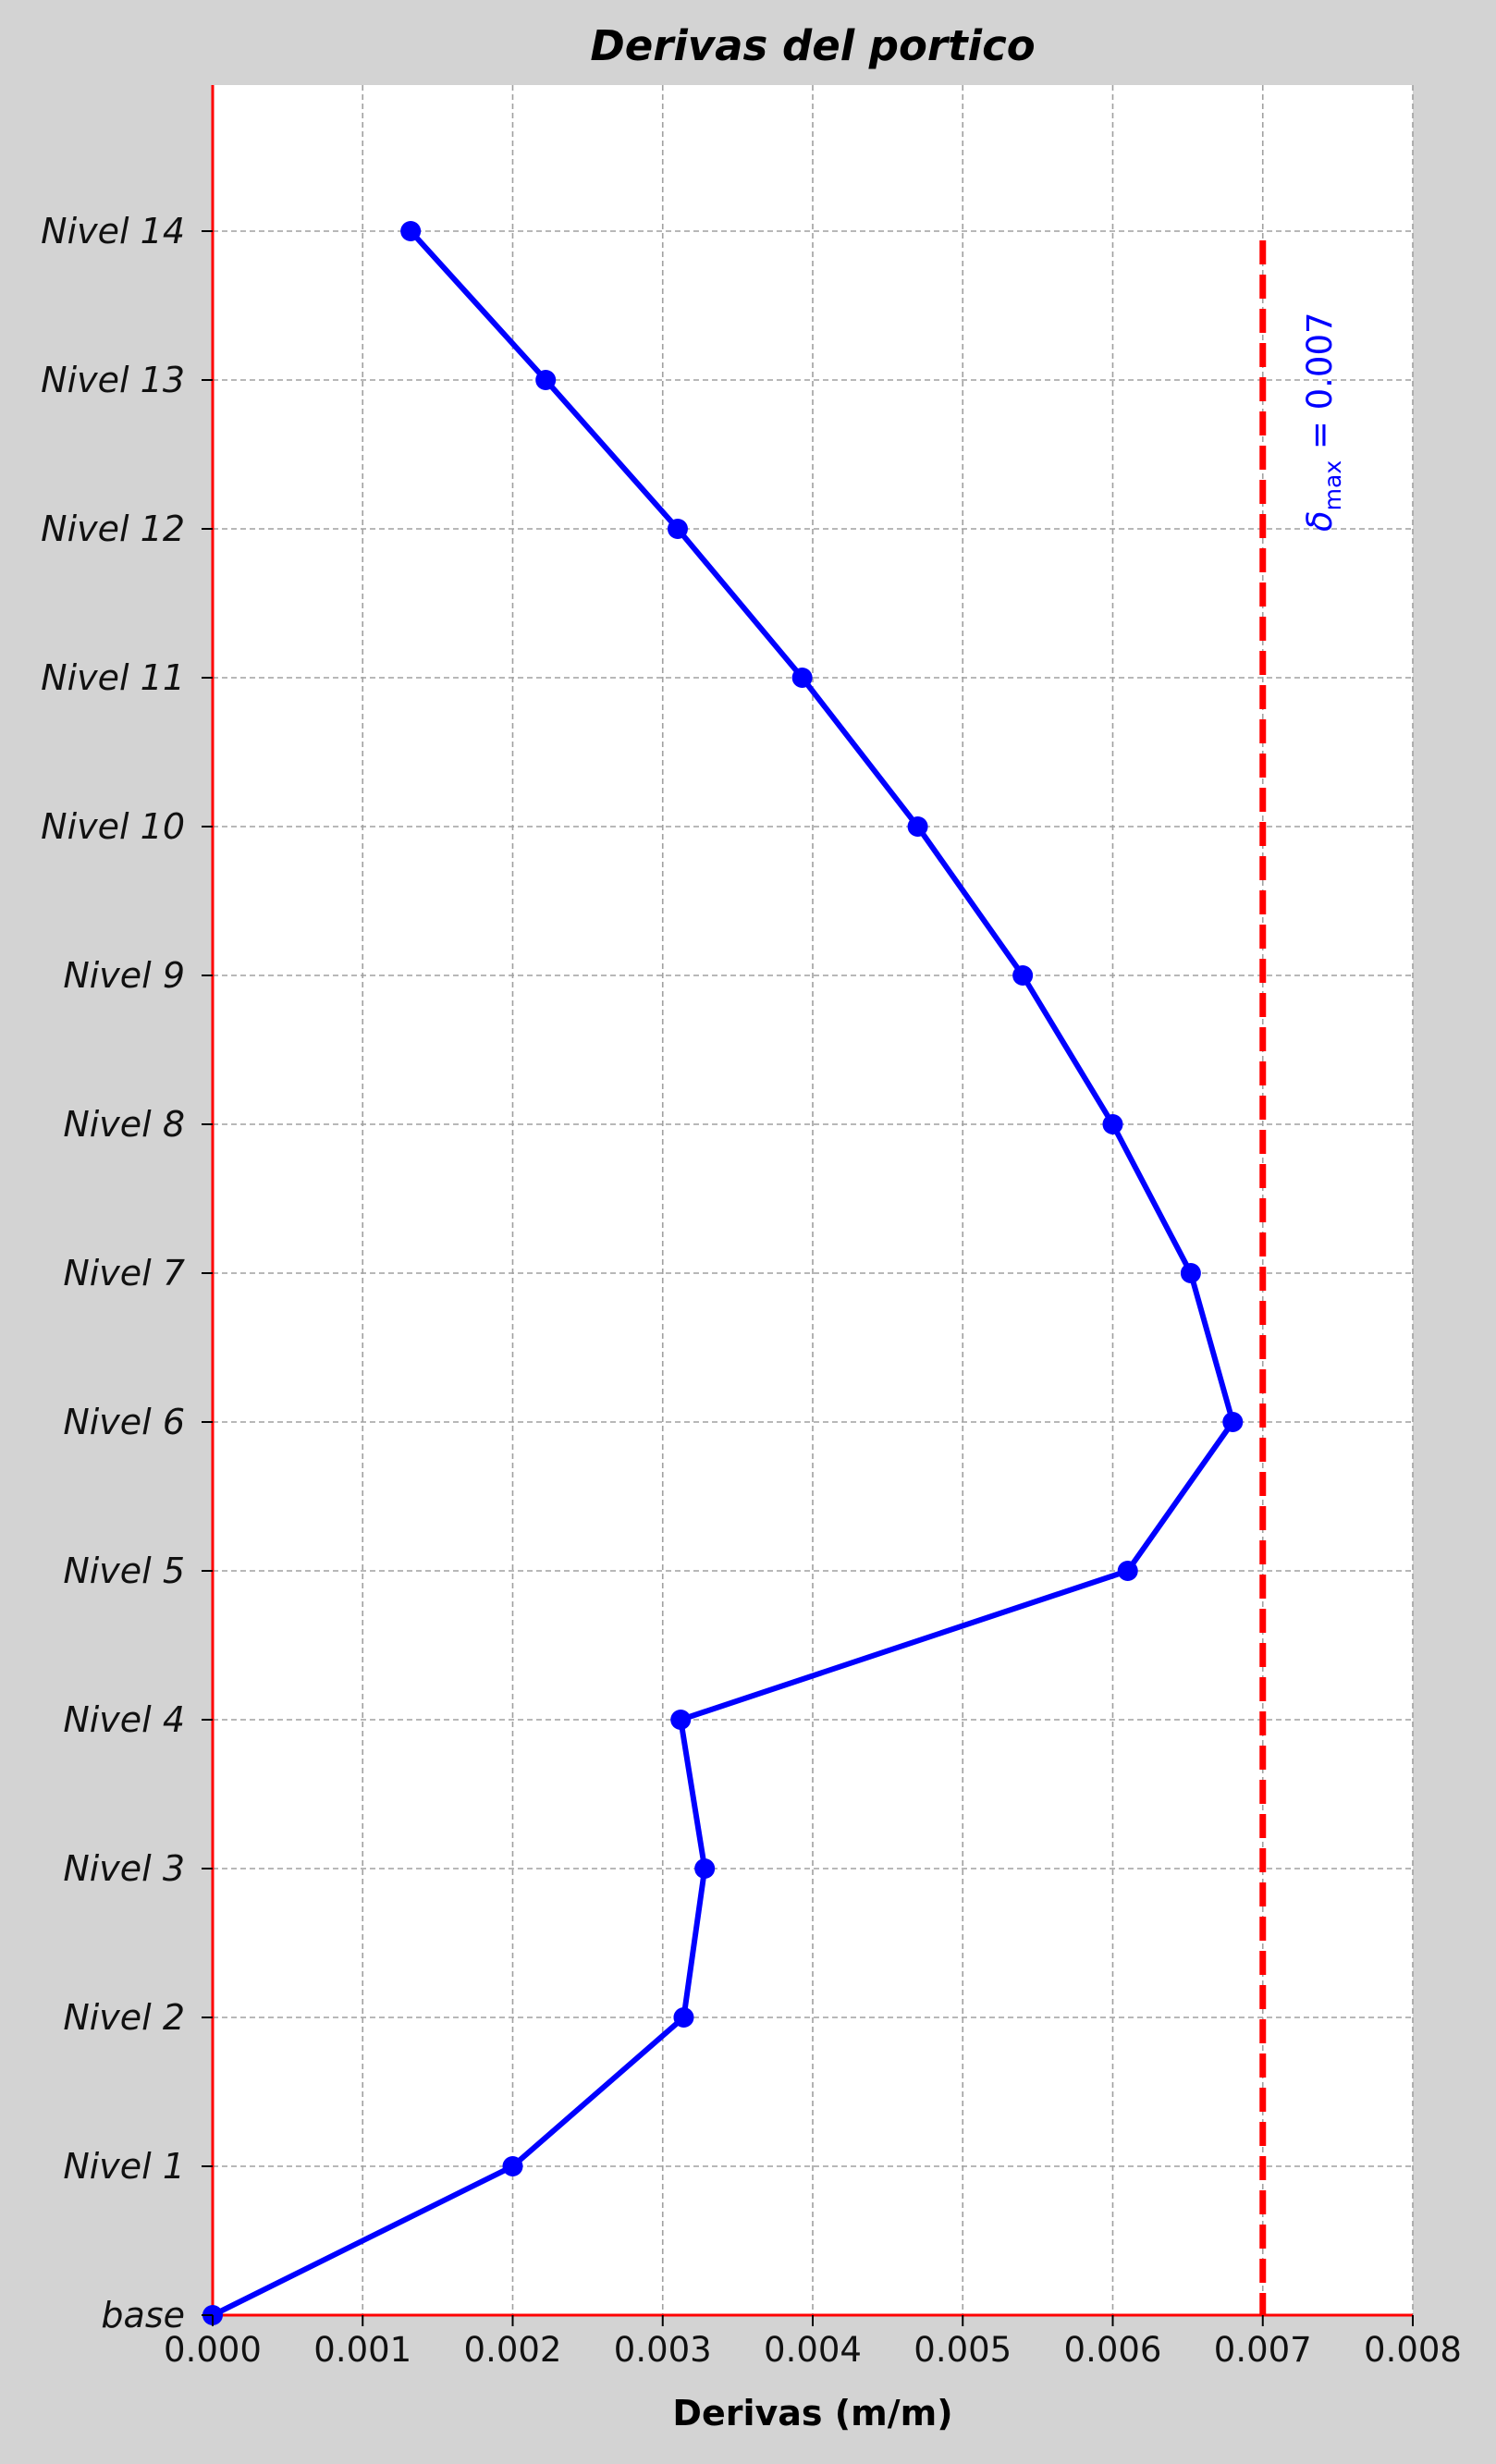  Describe the element at coordinates (124, 1422) in the screenshot. I see `y-tick-label: Nivel 6` at that location.